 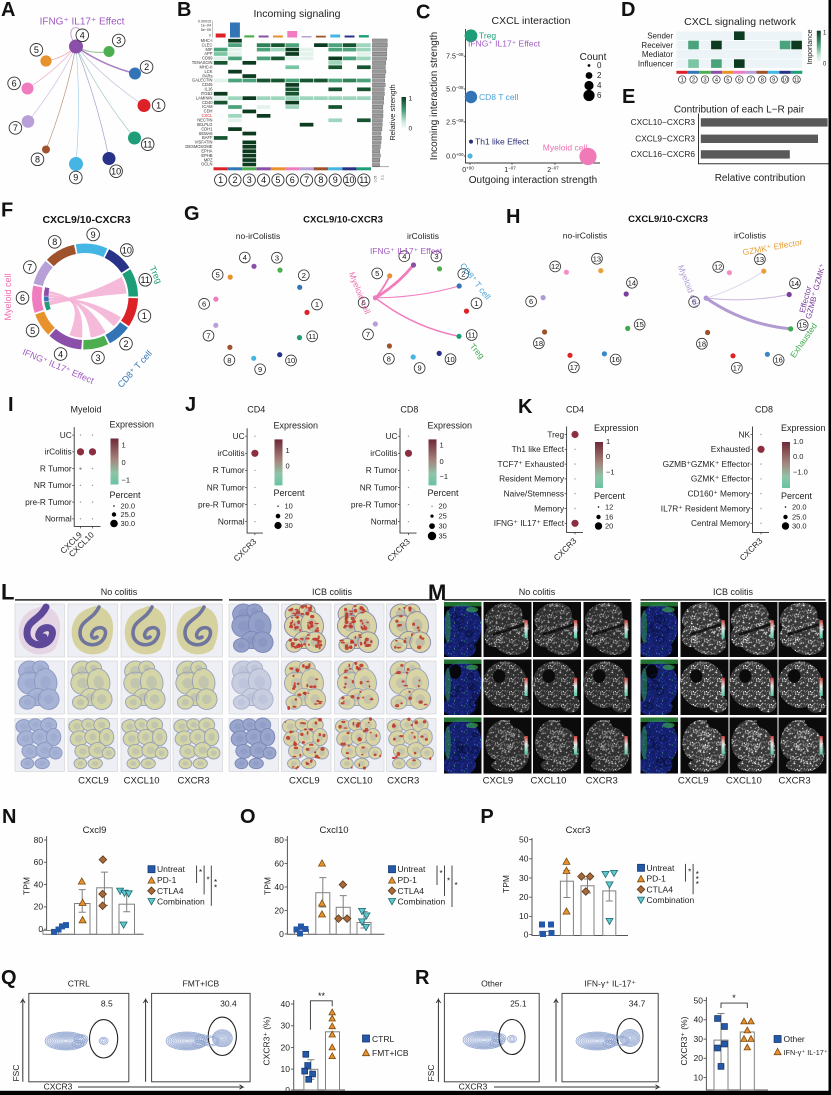 I want to click on svg-text: R Tumor, so click(x=56, y=468).